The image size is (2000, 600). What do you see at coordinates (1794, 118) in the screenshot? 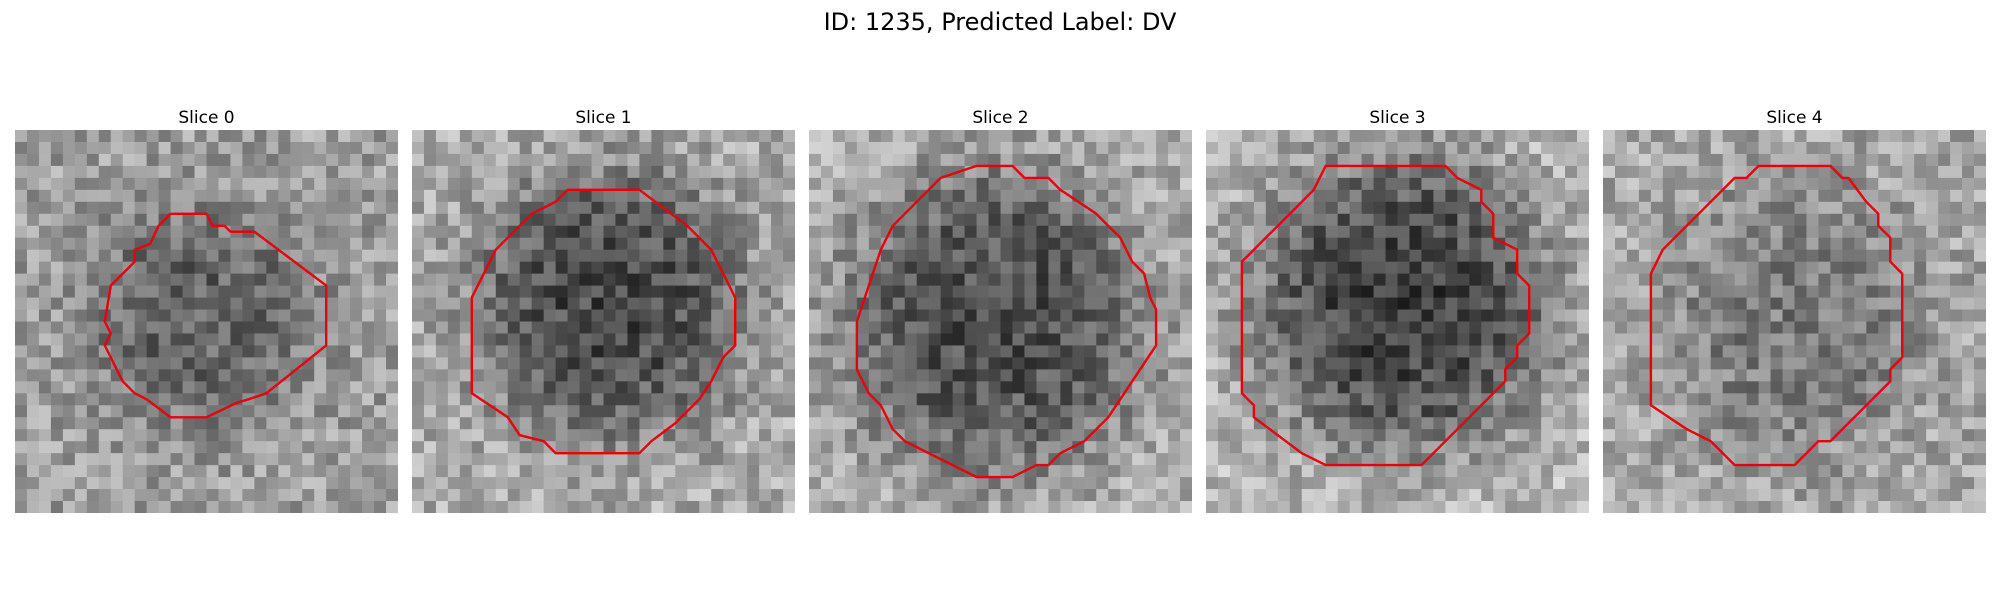
I see `slice-title: Slice 4` at bounding box center [1794, 118].